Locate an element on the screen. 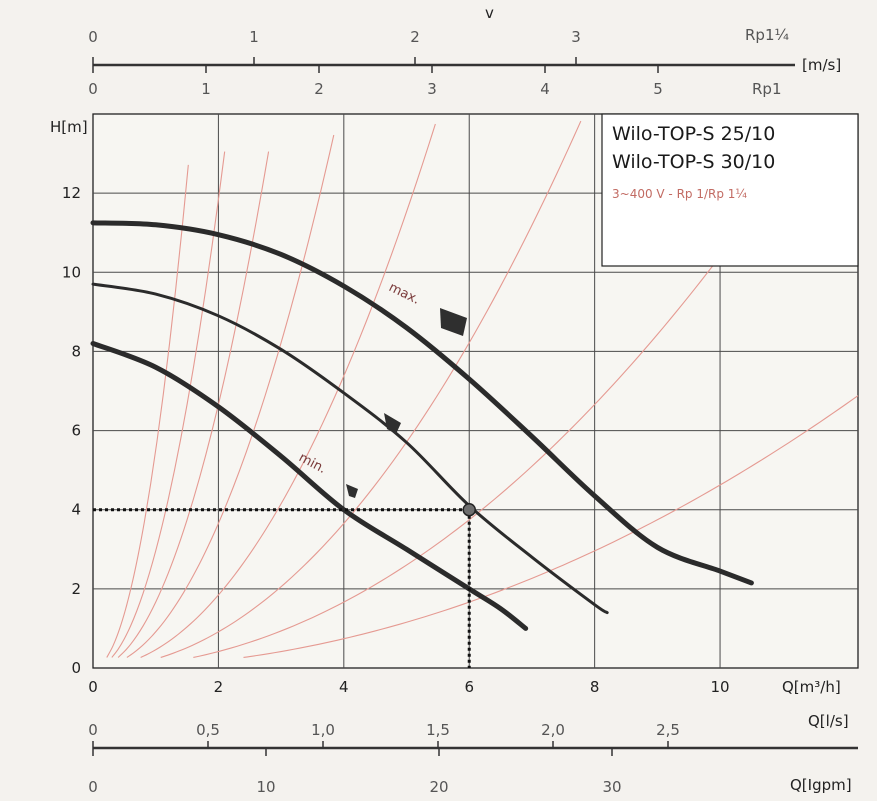  y-tick-label: 6 is located at coordinates (76, 431).